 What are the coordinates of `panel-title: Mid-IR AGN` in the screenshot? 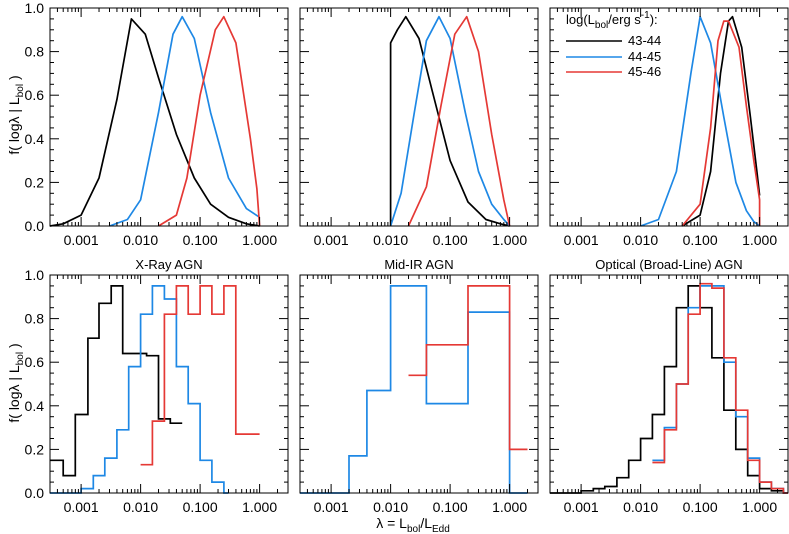 It's located at (418, 264).